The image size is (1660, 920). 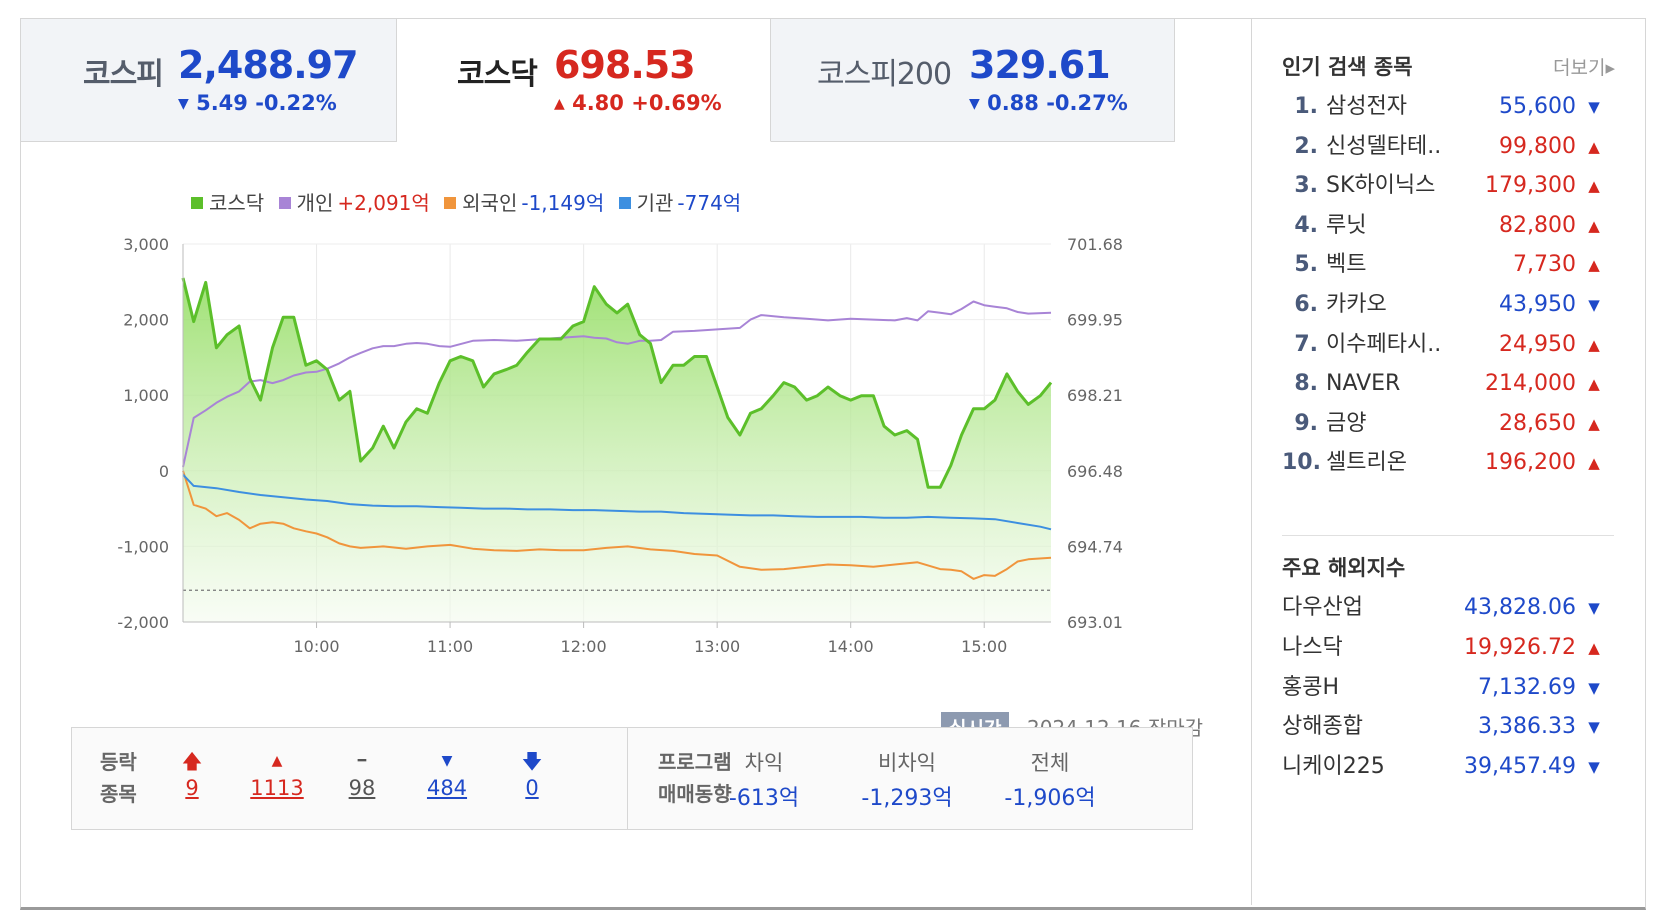 I want to click on index-name: 다우산업, so click(x=1322, y=607).